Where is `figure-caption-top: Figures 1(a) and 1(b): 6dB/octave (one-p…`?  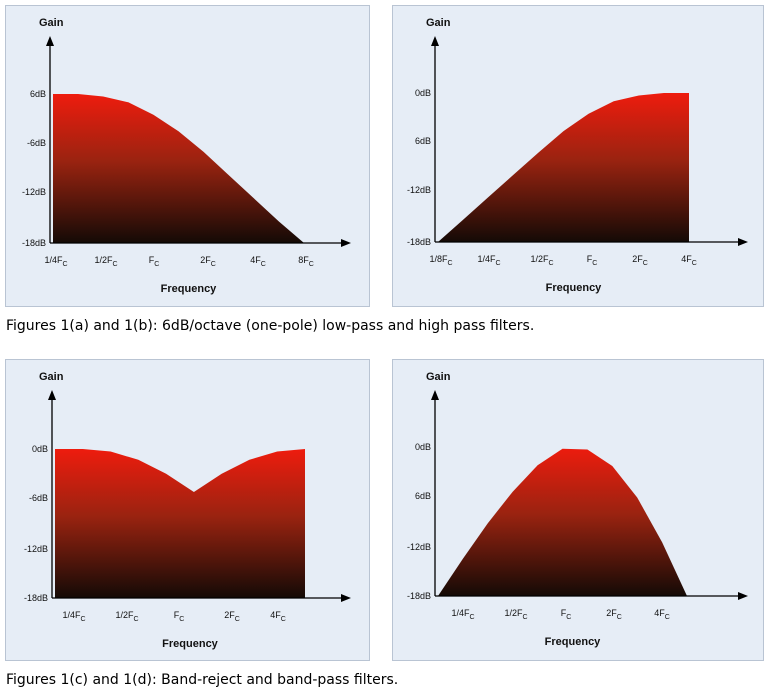
figure-caption-top: Figures 1(a) and 1(b): 6dB/octave (one-p… is located at coordinates (270, 326).